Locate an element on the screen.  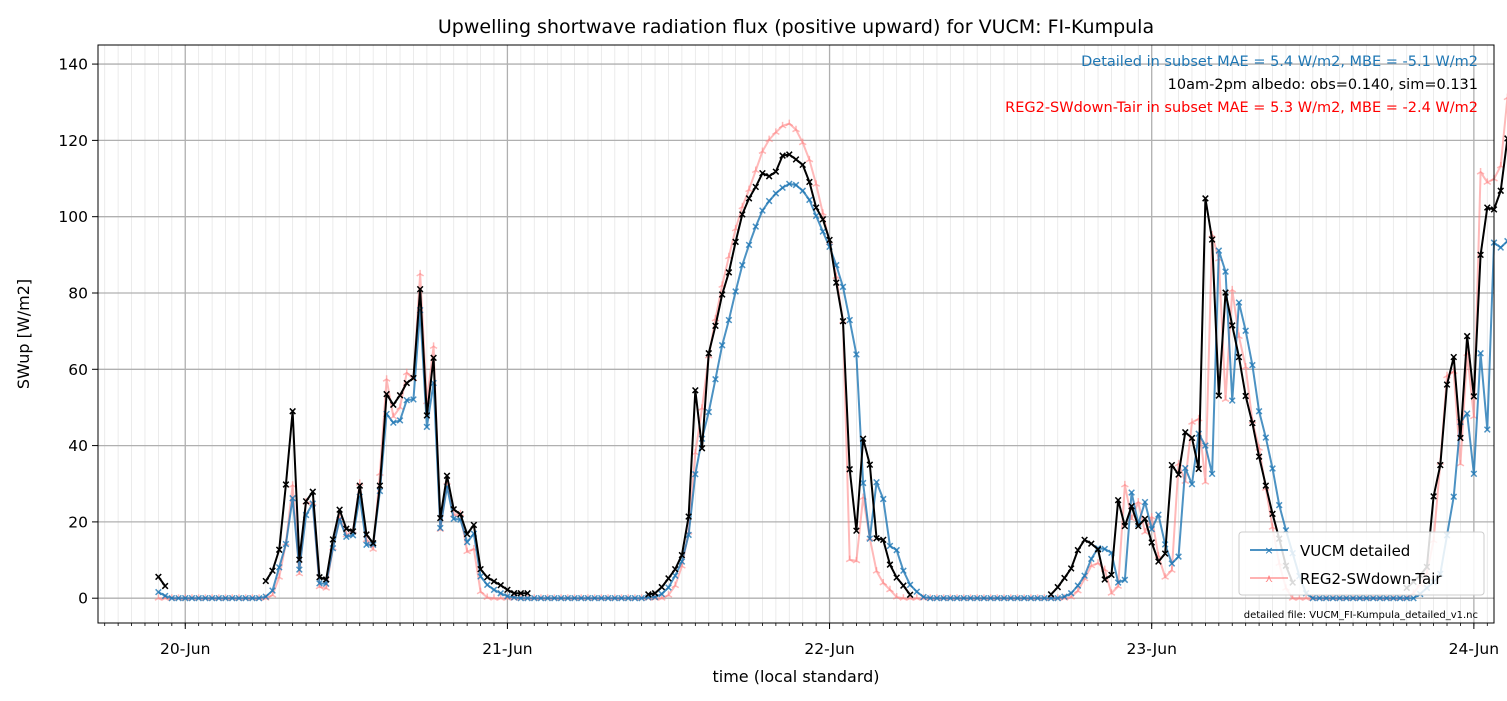
legend-box is located at coordinates (1361, 563).